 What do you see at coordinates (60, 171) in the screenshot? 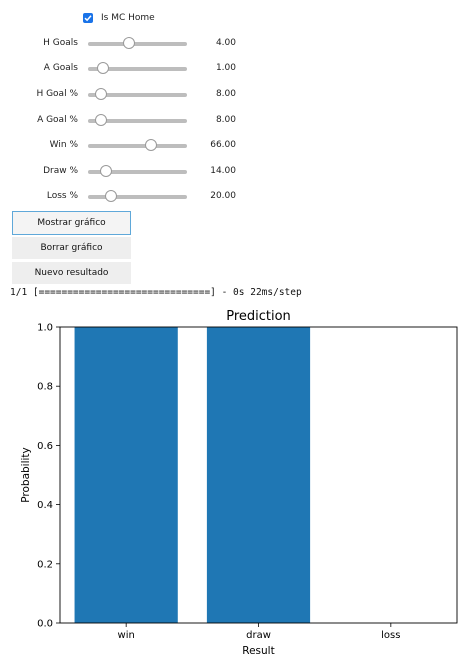
I see `slider-label: Draw %` at bounding box center [60, 171].